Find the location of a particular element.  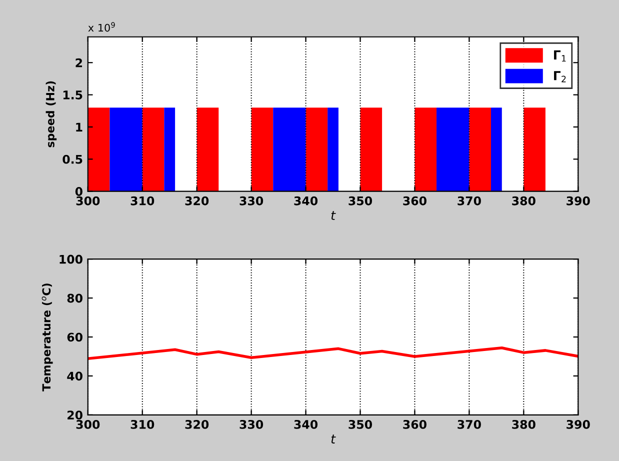

y-tick-label: 60 is located at coordinates (74, 337).